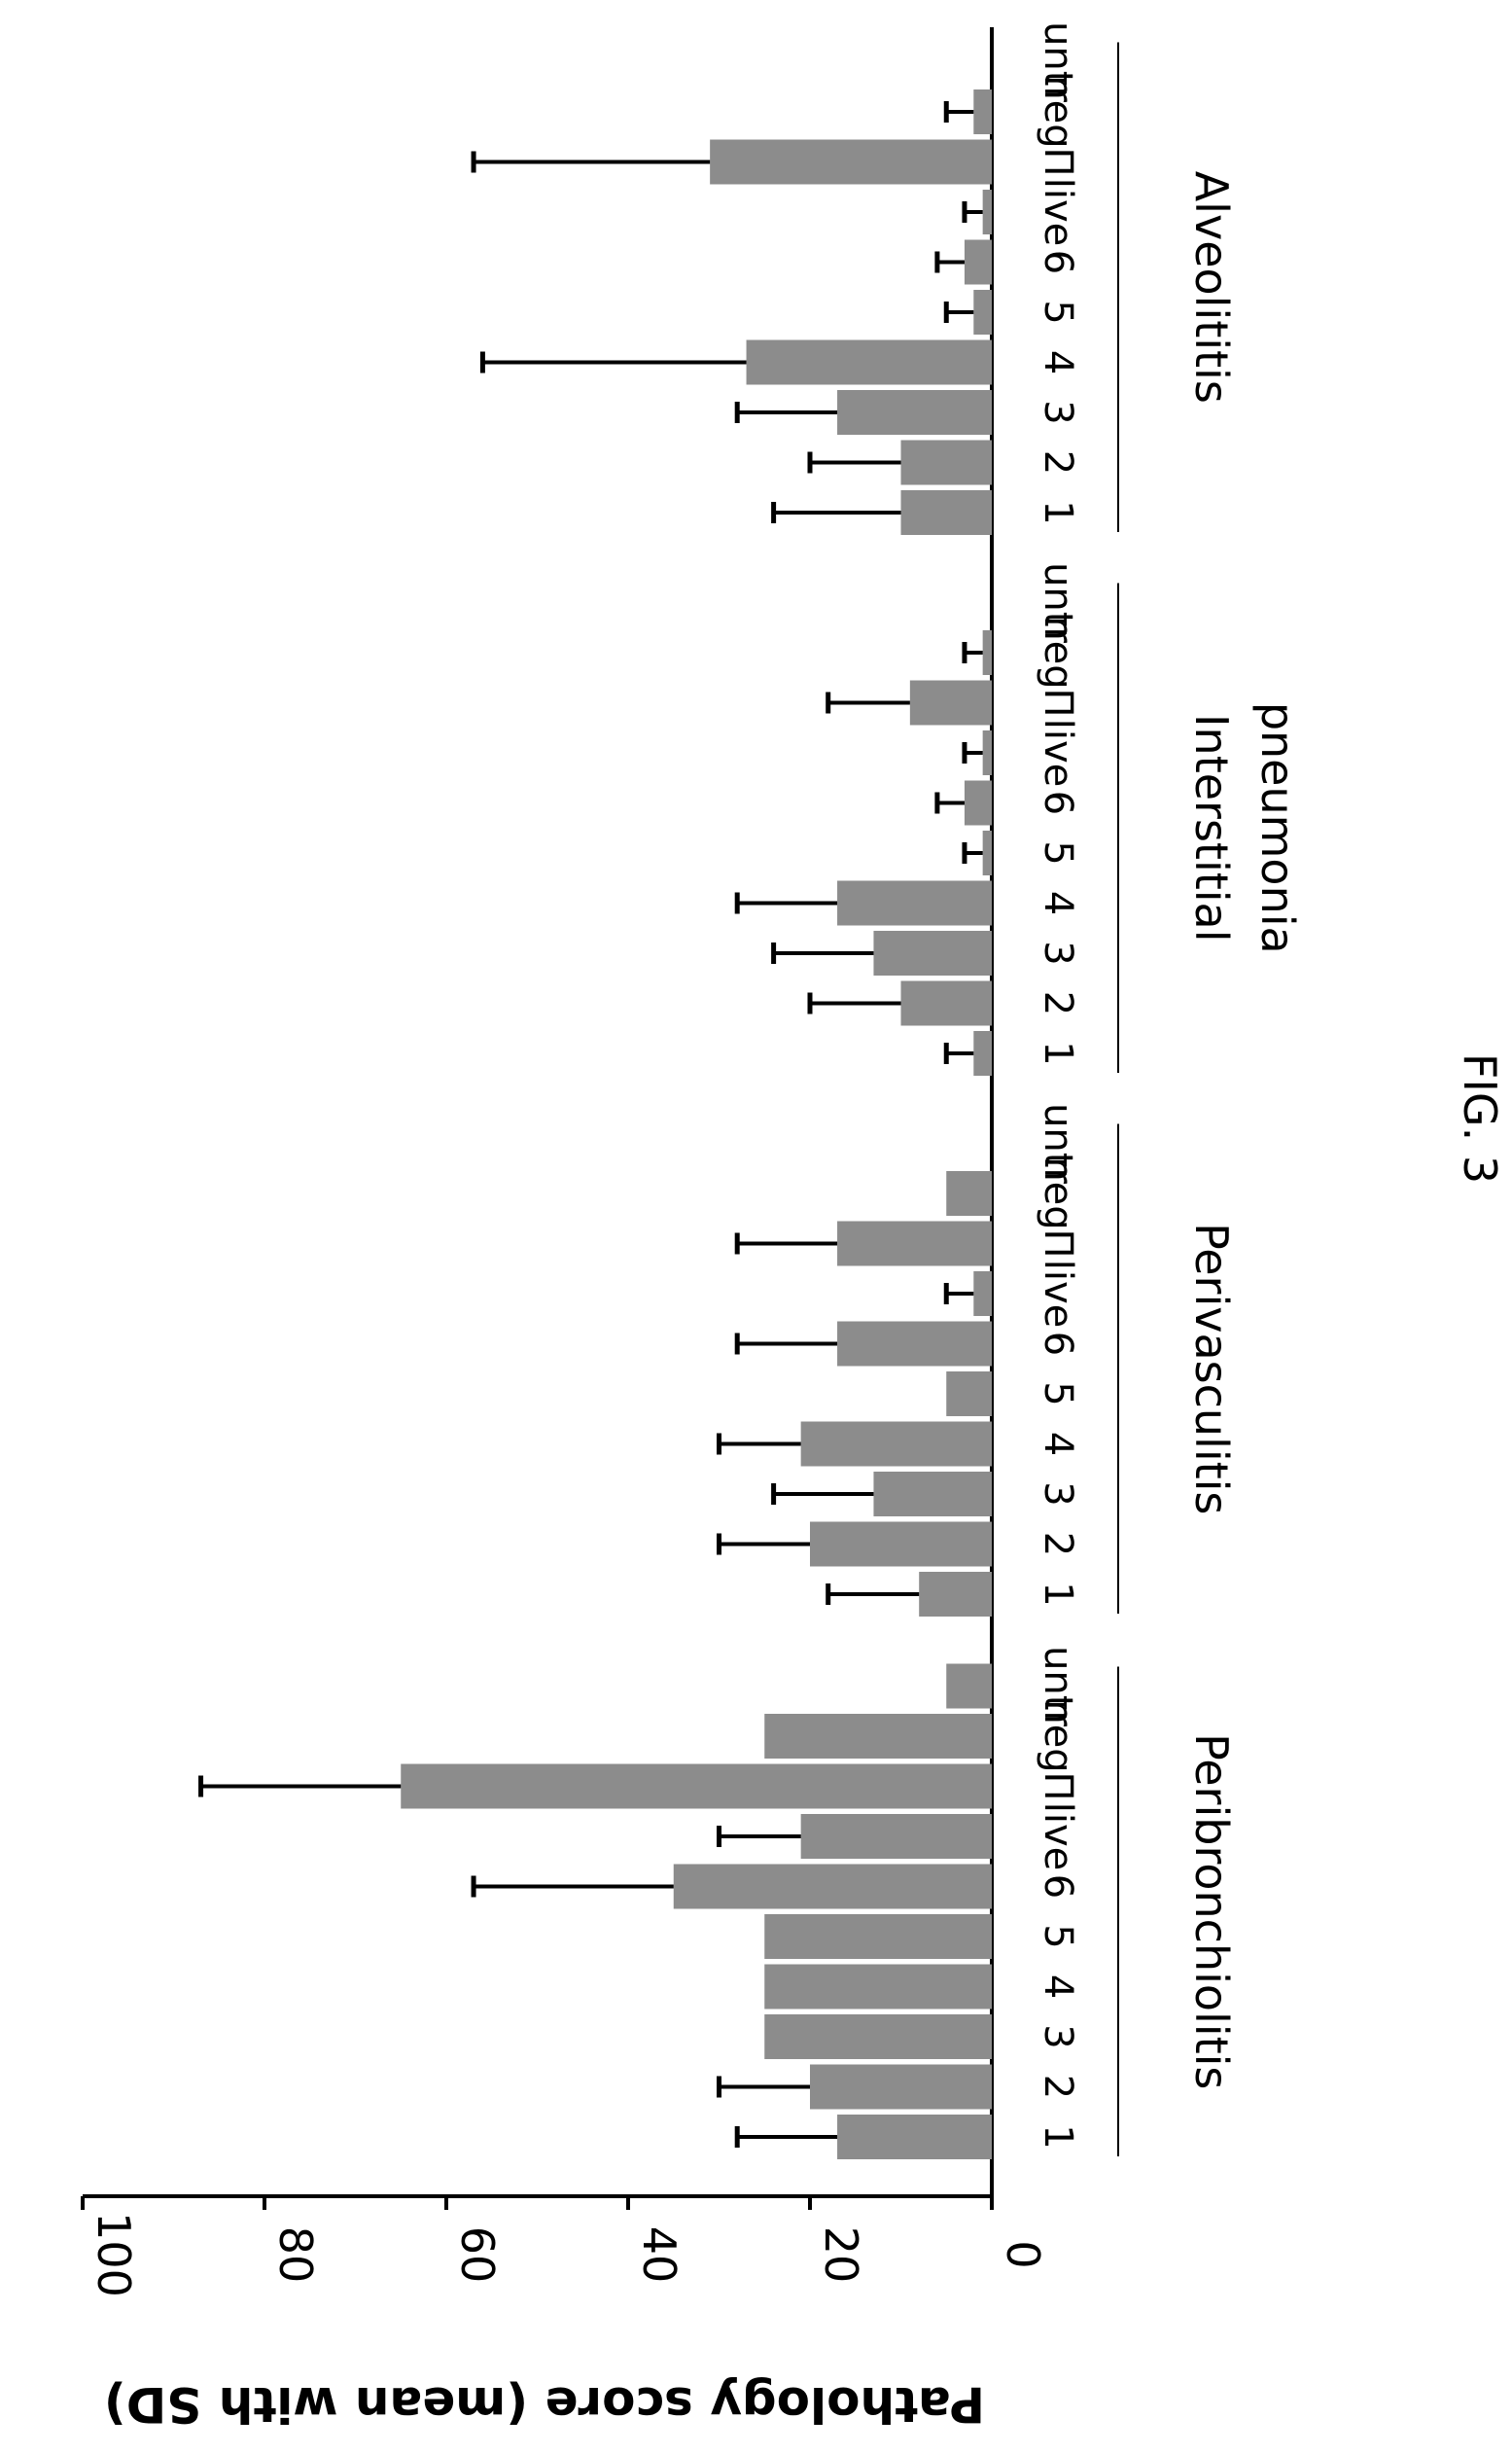 The image size is (1512, 2454). What do you see at coordinates (114, 2254) in the screenshot?
I see `value-tick-label: 100` at bounding box center [114, 2254].